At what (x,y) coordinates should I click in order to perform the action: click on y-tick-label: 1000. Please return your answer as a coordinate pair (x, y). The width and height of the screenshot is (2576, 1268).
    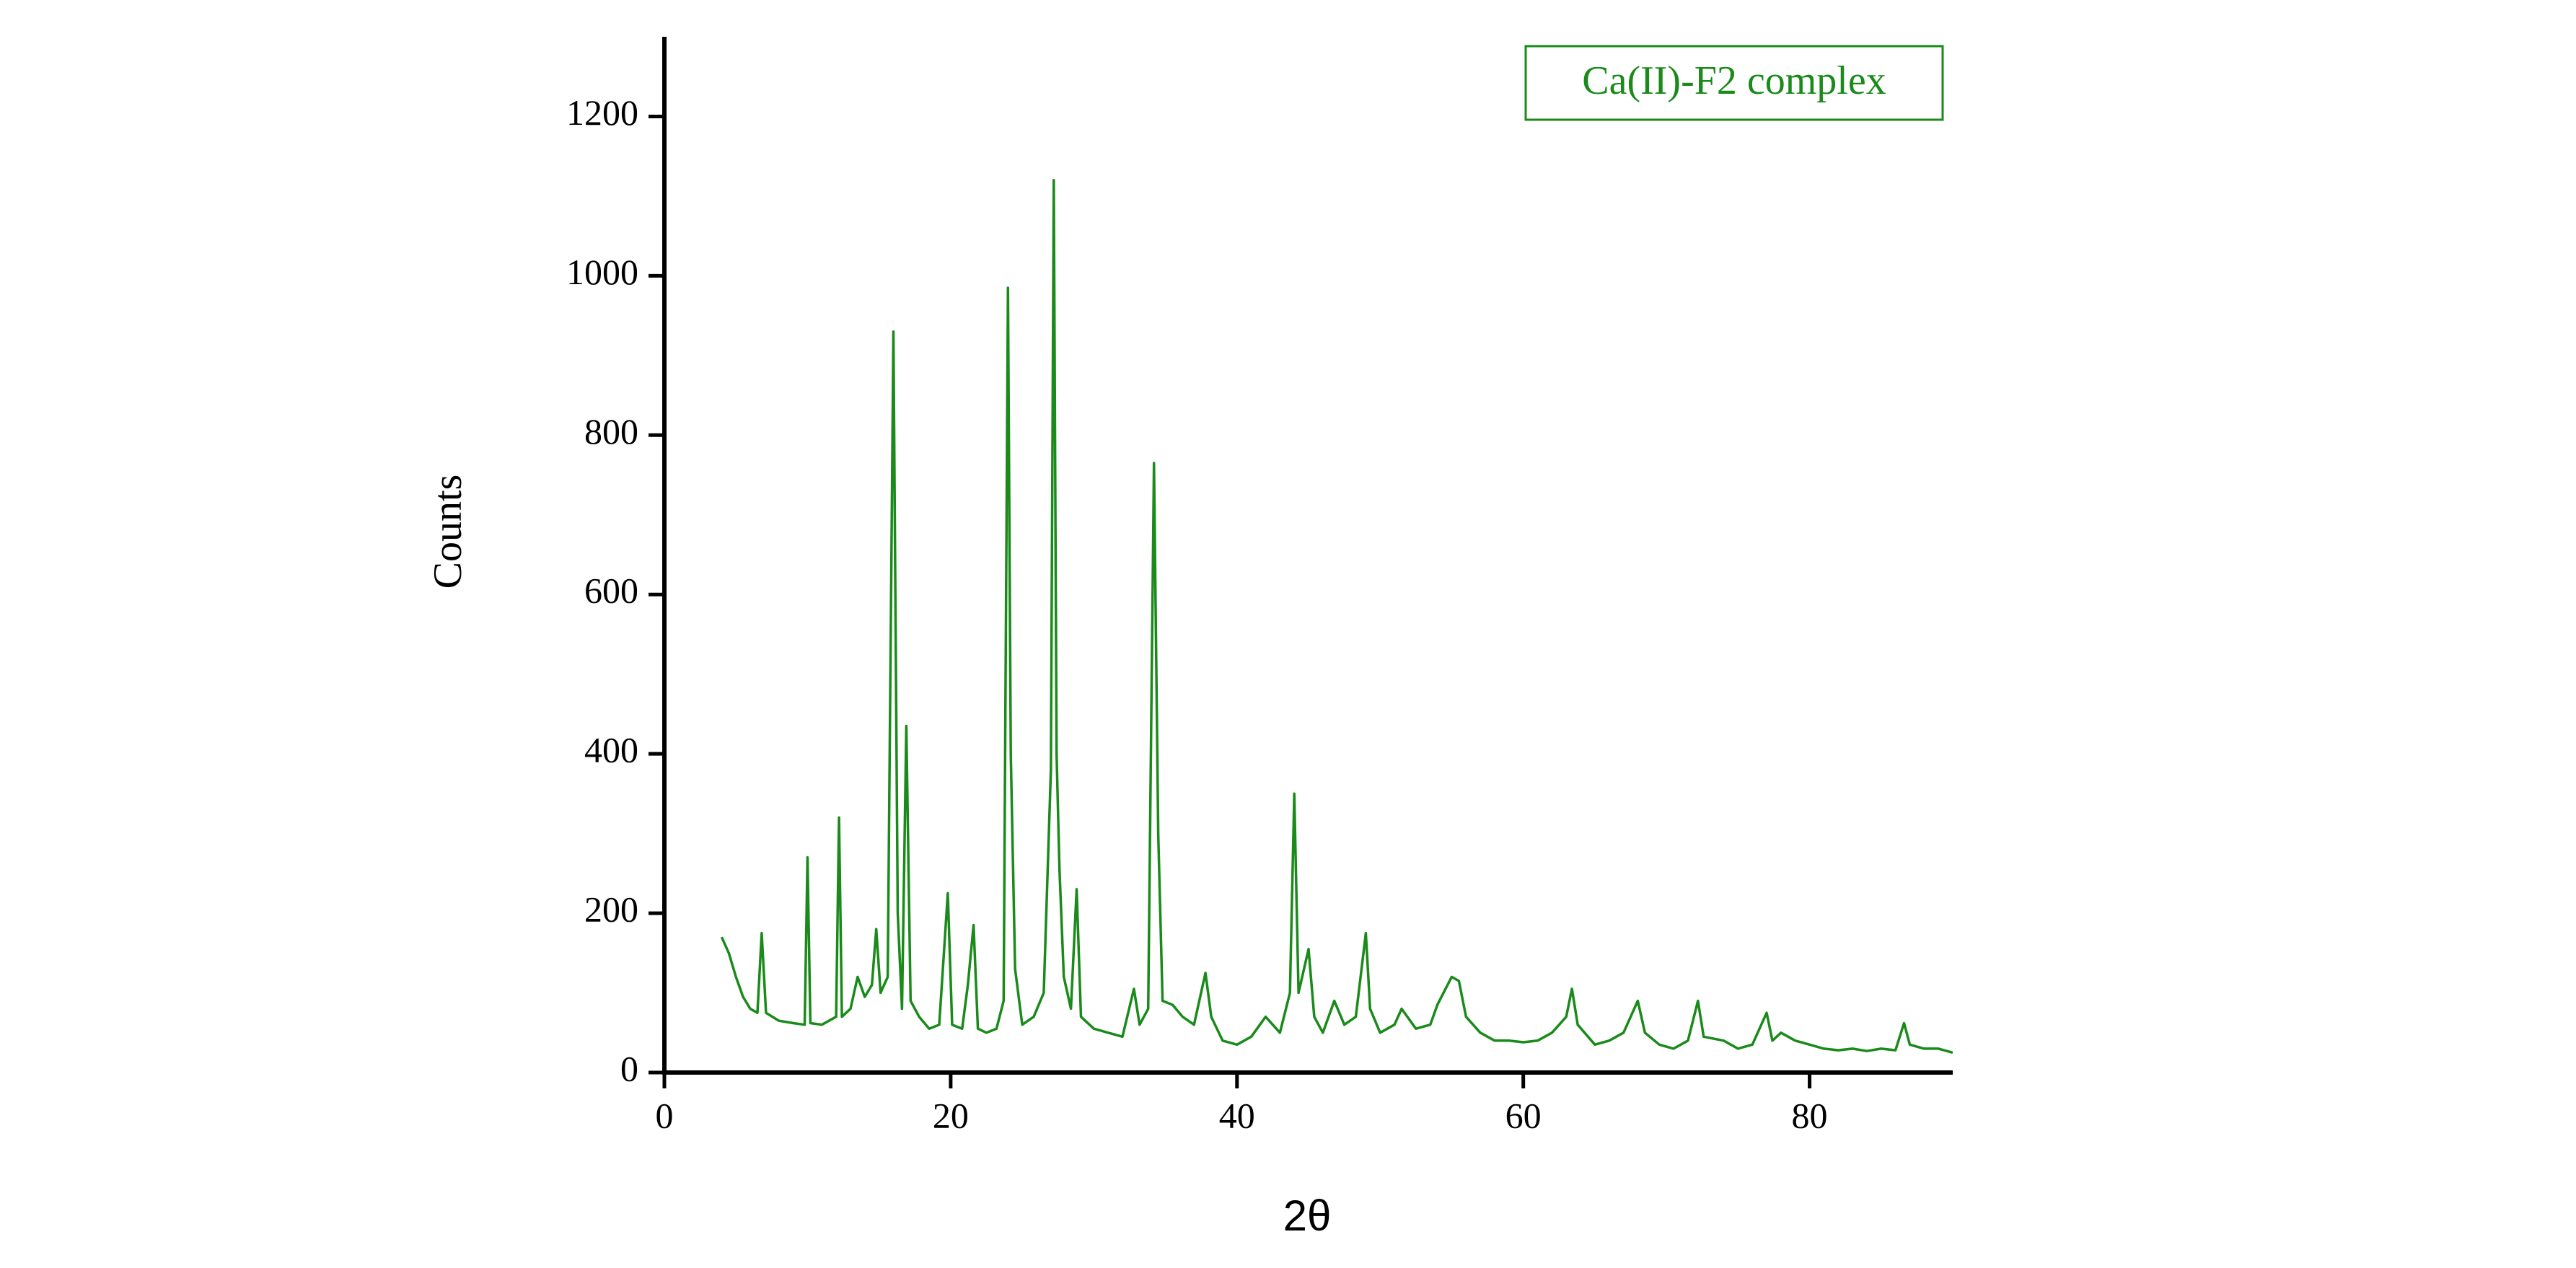
    Looking at the image, I should click on (602, 272).